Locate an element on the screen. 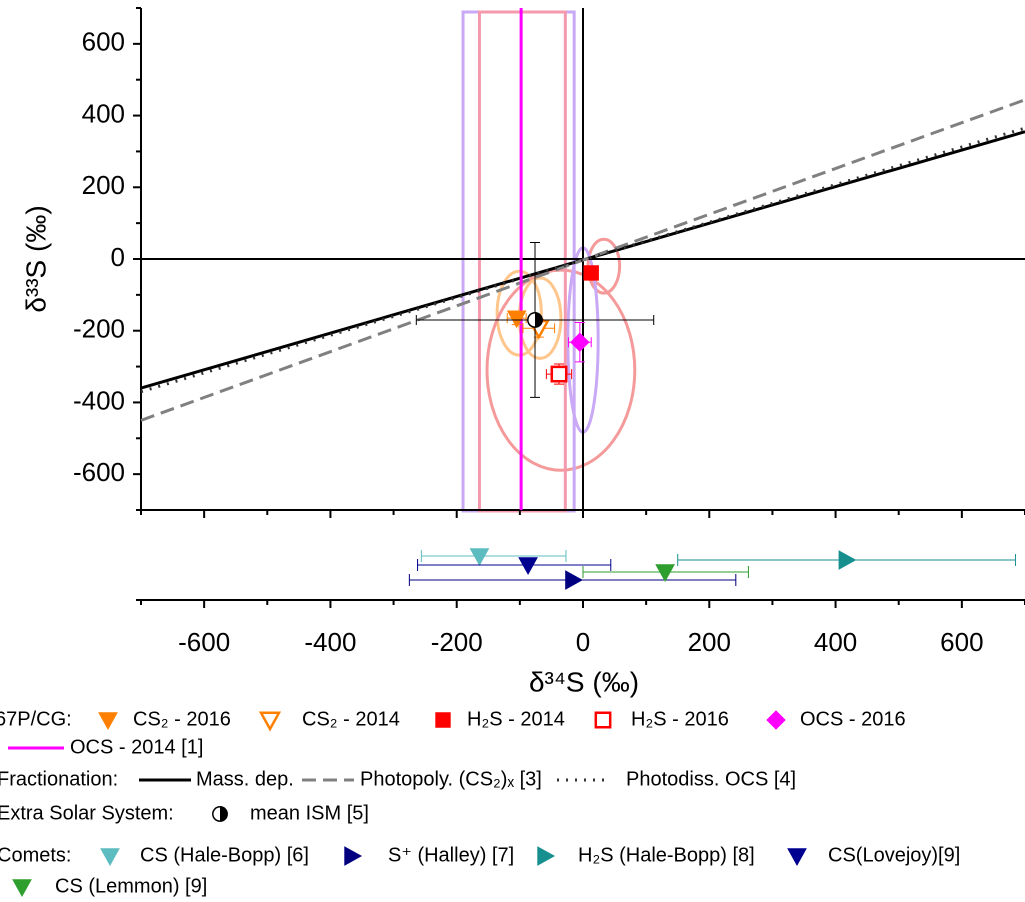 The image size is (1025, 902). legend-group-title: 67P/CG: is located at coordinates (36, 719).